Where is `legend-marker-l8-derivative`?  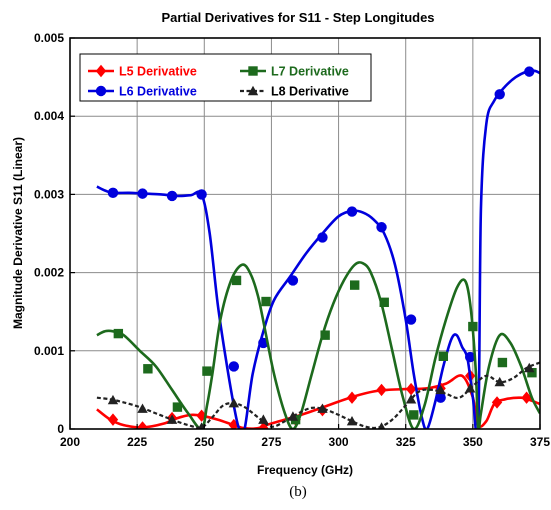
legend-marker-l8-derivative is located at coordinates (253, 90).